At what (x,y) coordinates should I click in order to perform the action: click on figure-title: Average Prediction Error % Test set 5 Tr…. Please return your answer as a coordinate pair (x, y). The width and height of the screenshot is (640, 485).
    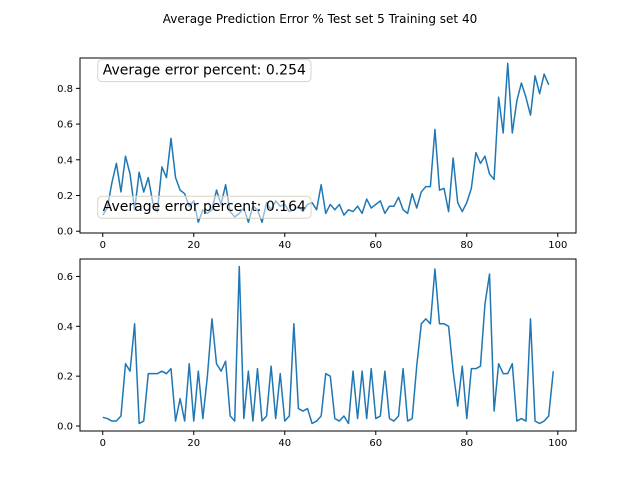
    Looking at the image, I should click on (320, 19).